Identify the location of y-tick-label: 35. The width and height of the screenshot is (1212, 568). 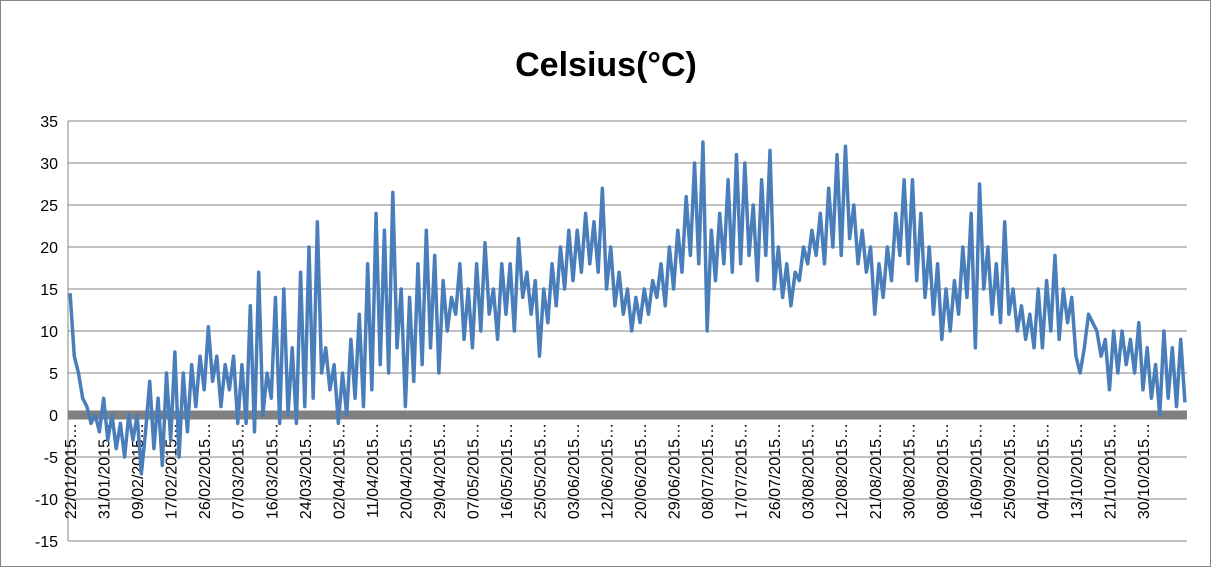
(49, 122).